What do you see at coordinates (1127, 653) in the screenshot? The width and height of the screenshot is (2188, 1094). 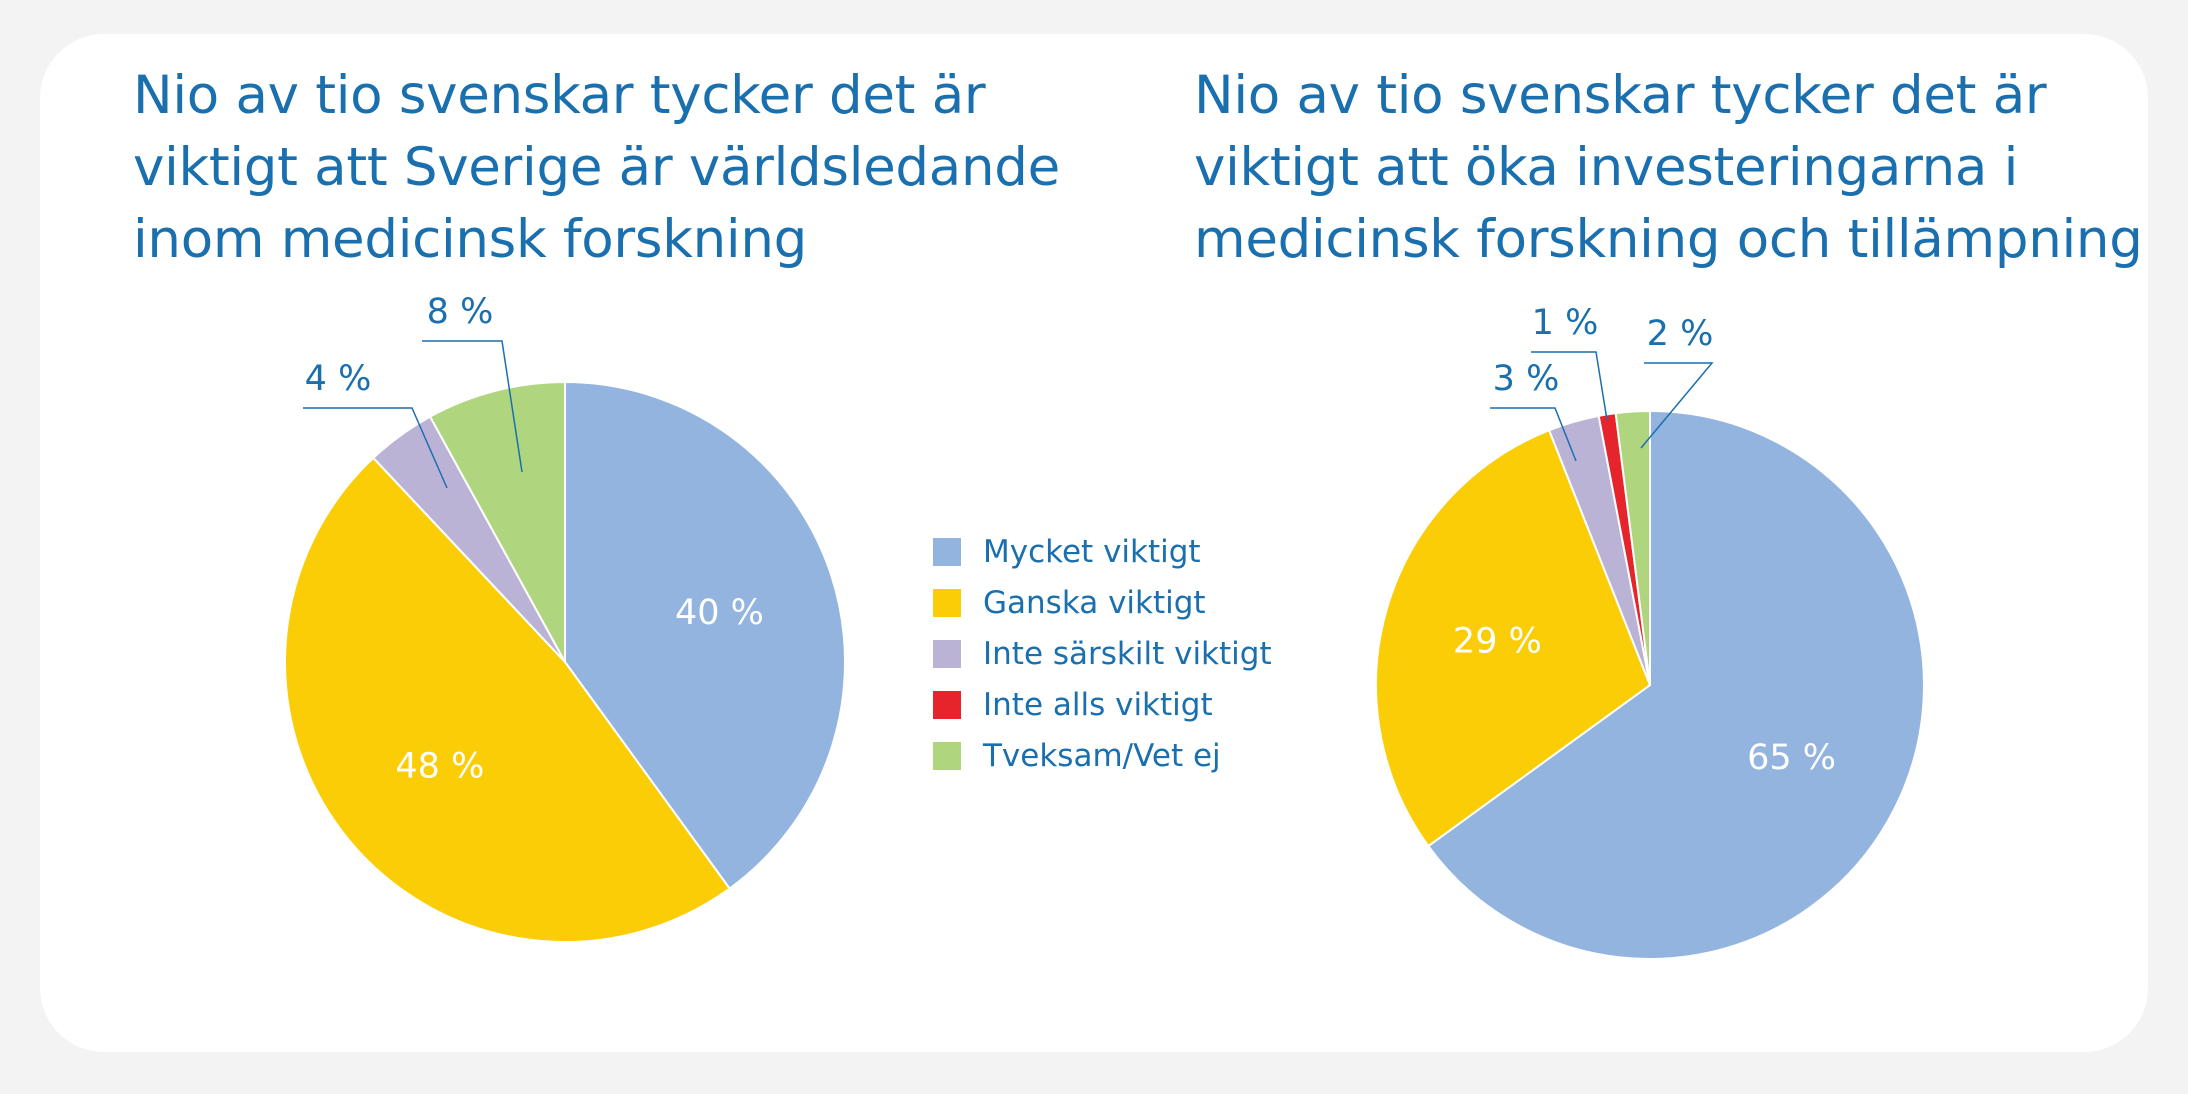 I see `legend-label: Inte särskilt viktigt` at bounding box center [1127, 653].